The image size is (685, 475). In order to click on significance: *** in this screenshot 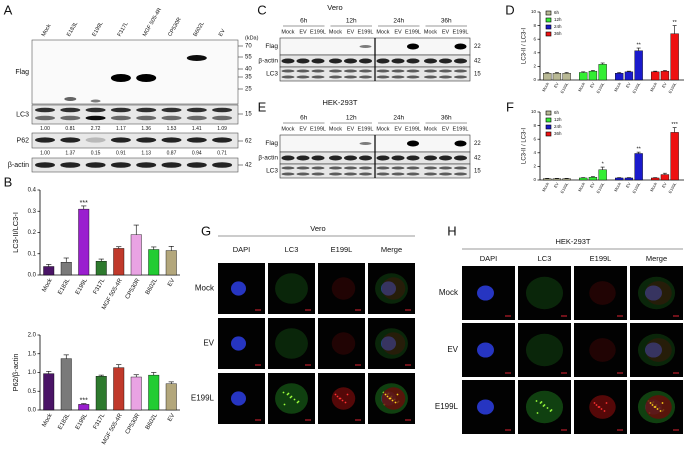, I will do `click(674, 125)`.